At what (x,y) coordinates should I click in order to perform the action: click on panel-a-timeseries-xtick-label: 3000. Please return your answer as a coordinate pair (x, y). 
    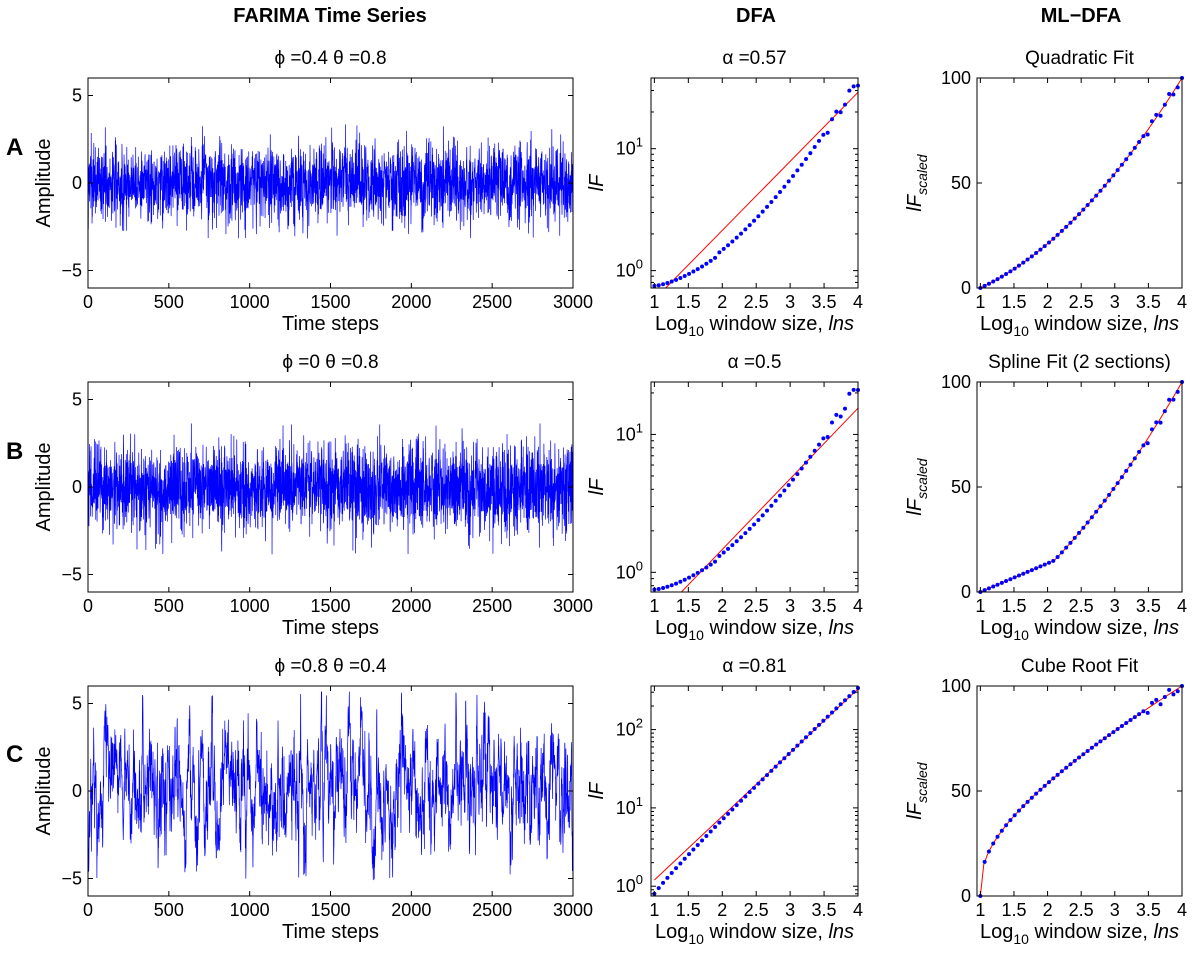
    Looking at the image, I should click on (573, 302).